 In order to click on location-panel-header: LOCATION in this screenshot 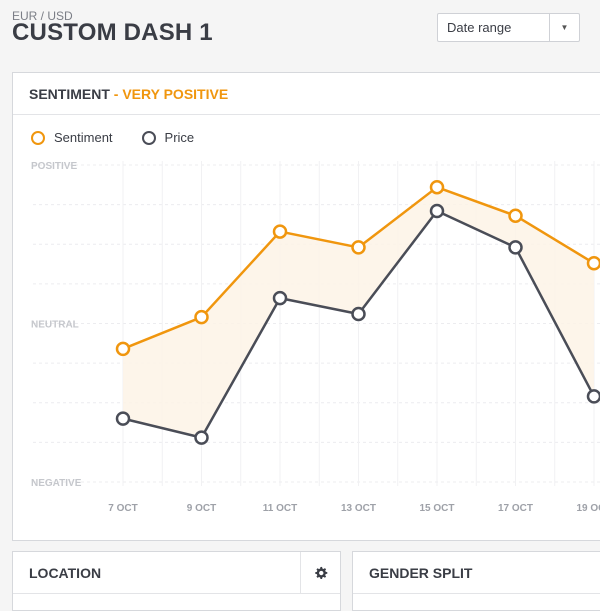, I will do `click(176, 573)`.